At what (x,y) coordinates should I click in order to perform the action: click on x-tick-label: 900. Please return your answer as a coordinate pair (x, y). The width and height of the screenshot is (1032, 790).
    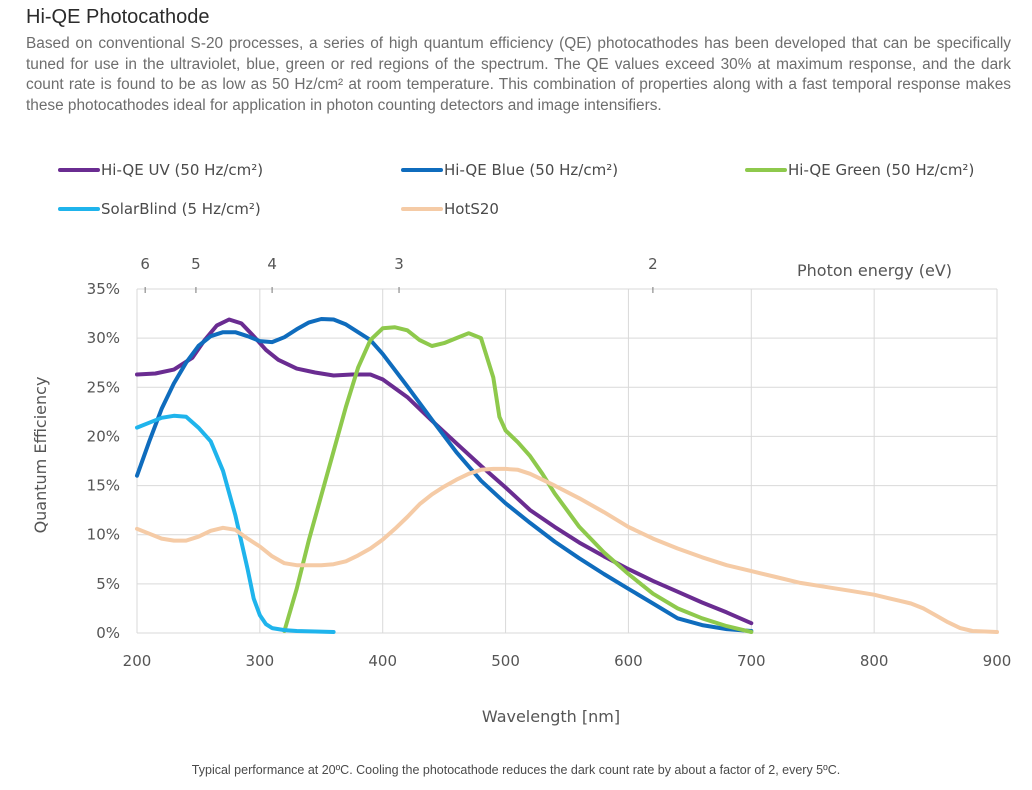
    Looking at the image, I should click on (997, 661).